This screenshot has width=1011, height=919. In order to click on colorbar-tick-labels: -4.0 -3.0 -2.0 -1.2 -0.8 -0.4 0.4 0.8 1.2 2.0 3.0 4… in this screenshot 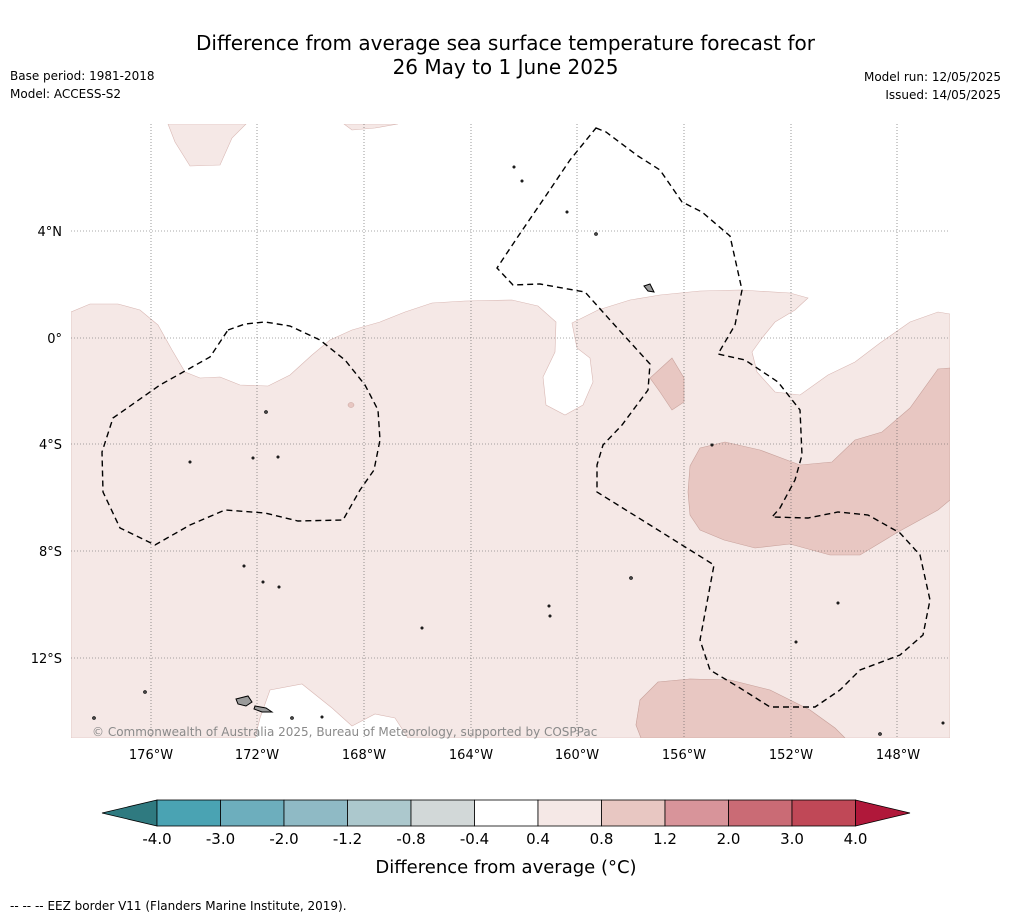, I will do `click(504, 839)`.